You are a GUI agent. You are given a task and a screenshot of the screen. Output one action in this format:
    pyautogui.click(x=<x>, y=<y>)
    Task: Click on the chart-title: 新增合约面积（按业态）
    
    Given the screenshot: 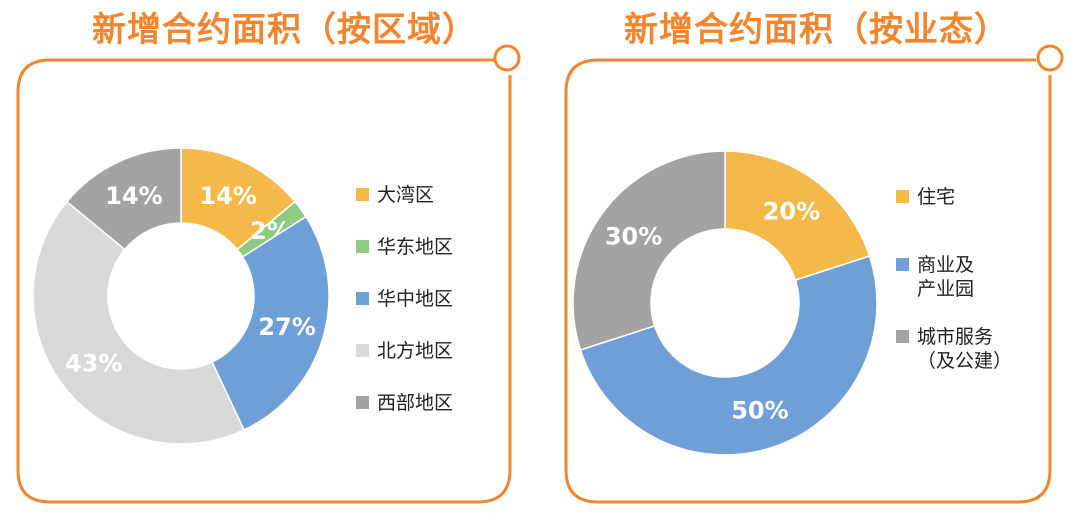 What is the action you would take?
    pyautogui.click(x=816, y=30)
    